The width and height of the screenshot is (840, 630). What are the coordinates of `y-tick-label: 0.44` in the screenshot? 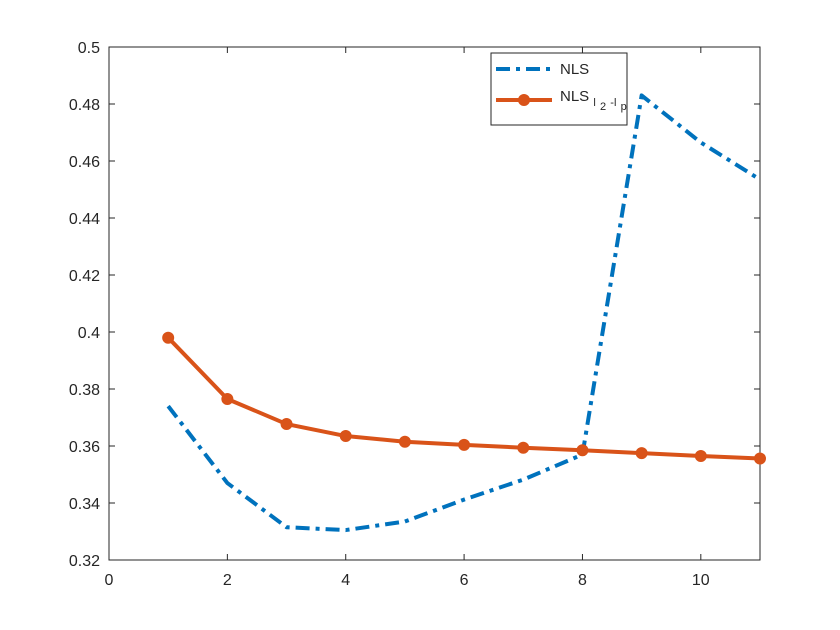 It's located at (84, 219).